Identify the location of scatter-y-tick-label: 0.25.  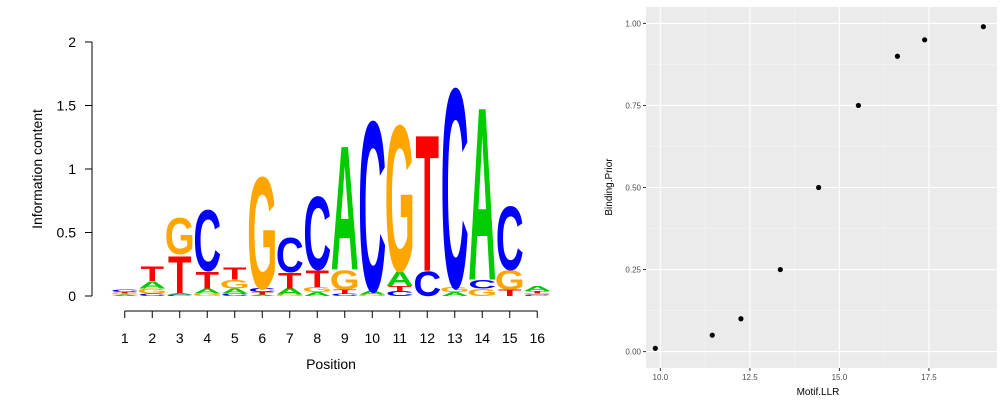
(633, 270).